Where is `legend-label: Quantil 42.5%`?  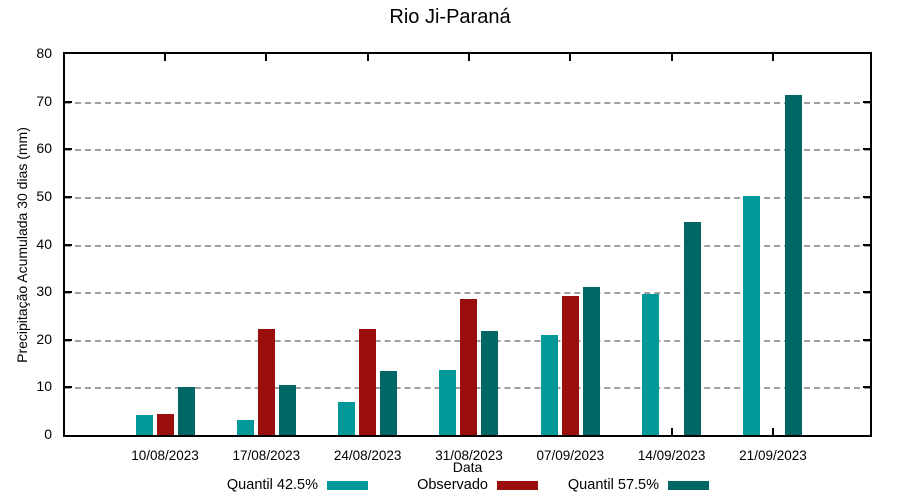 legend-label: Quantil 42.5% is located at coordinates (272, 485).